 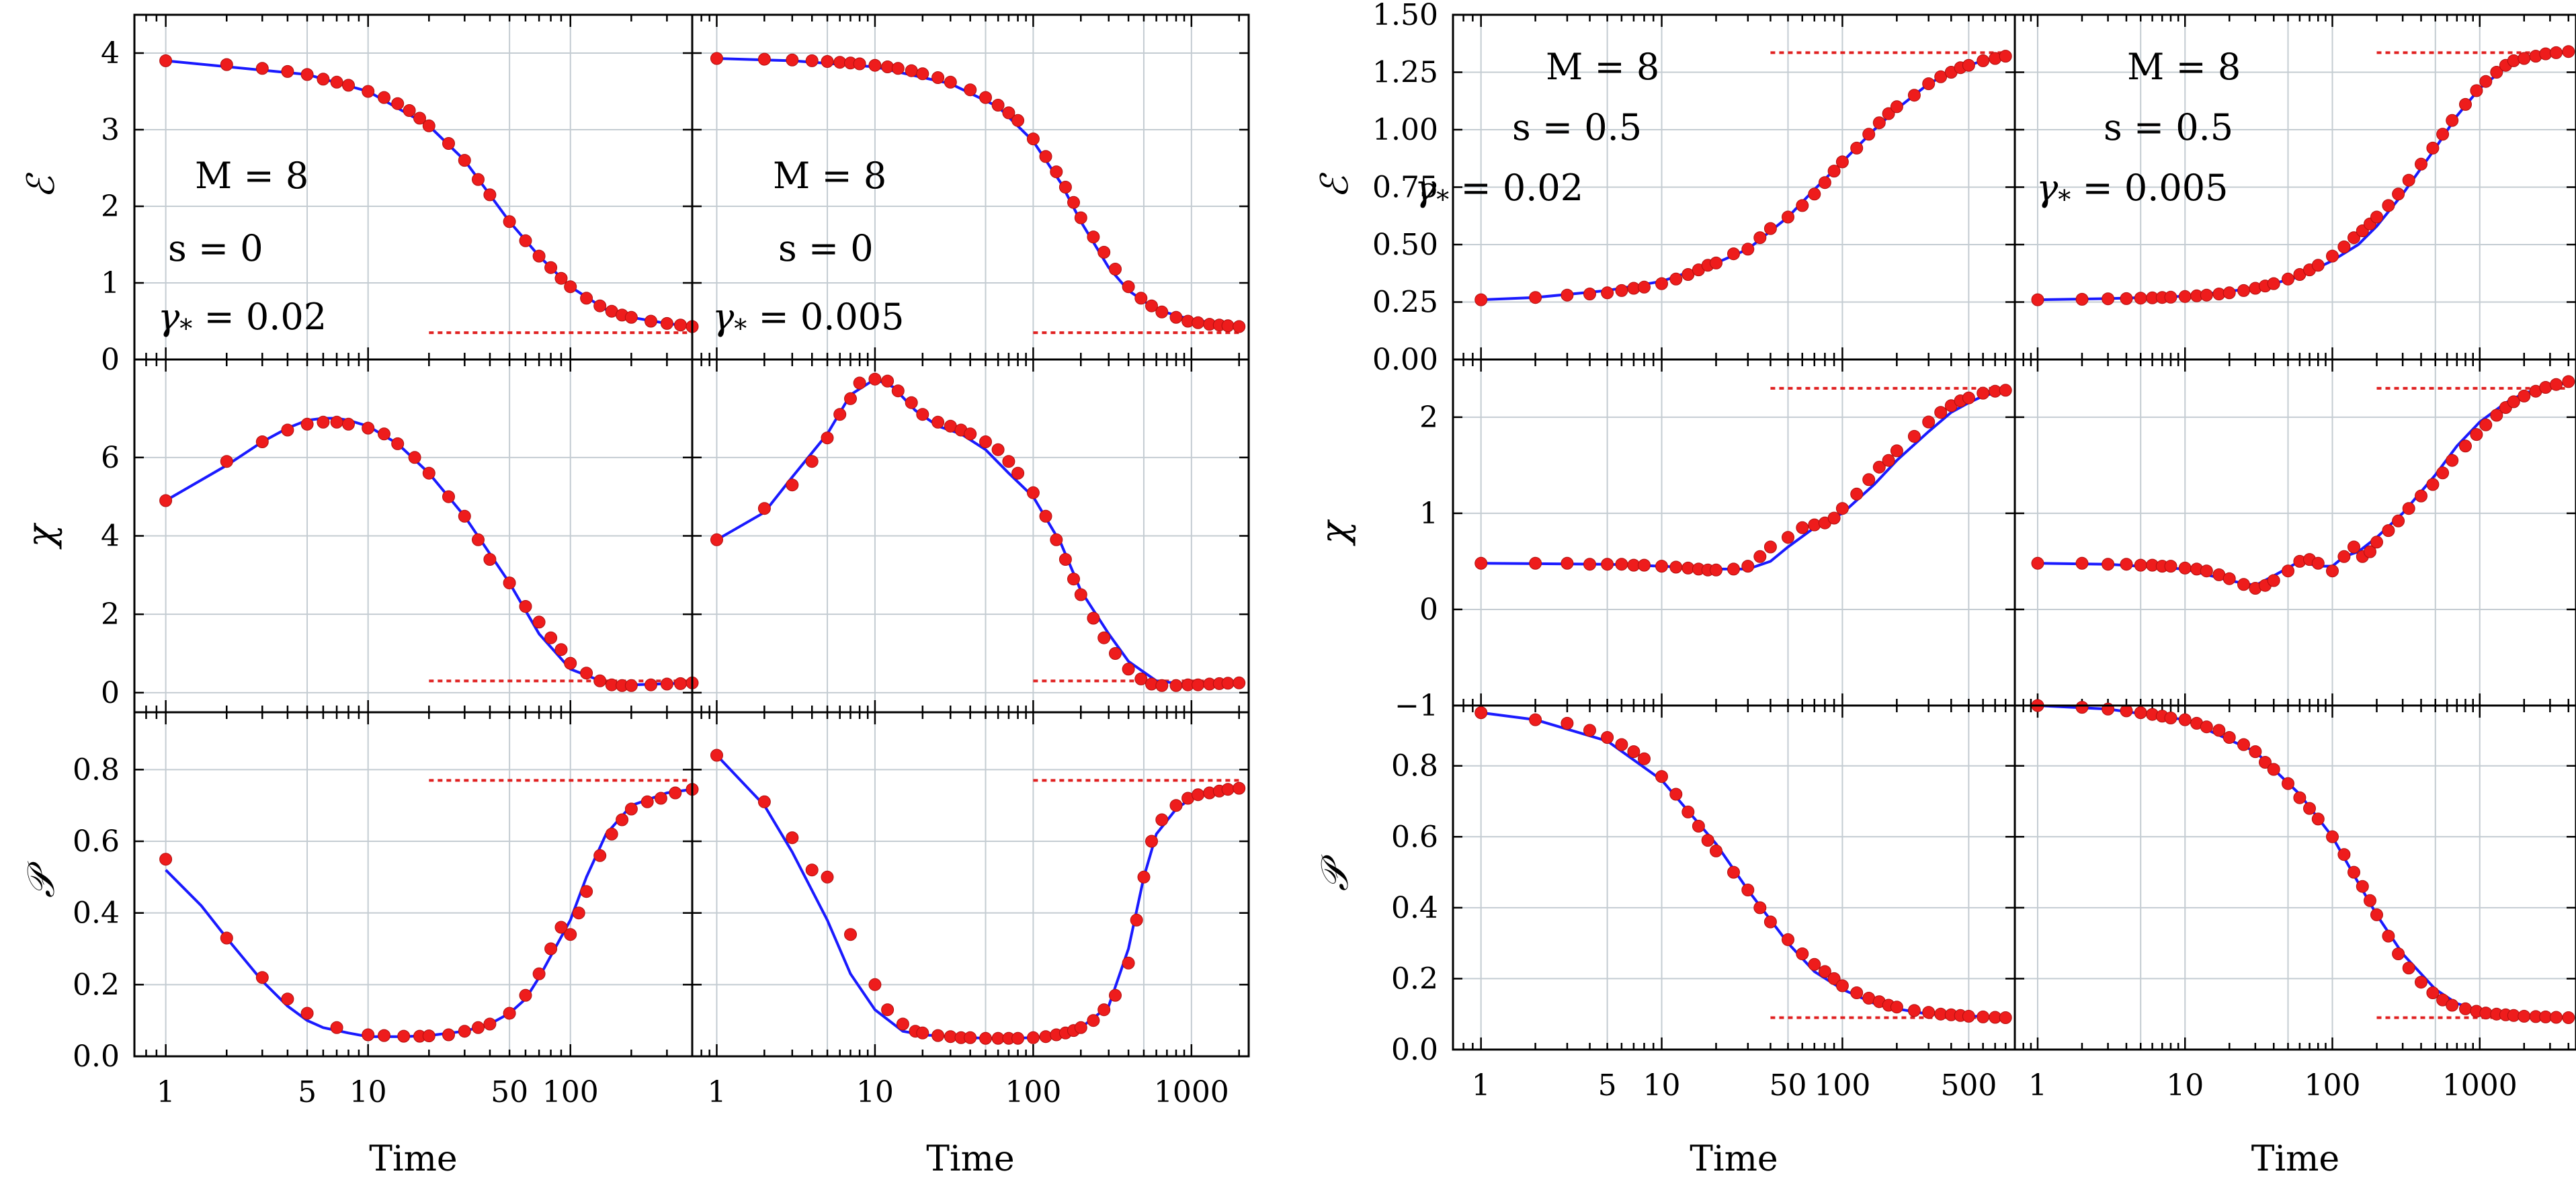 I want to click on annotation-line: γ* = 0.02, so click(x=242, y=320).